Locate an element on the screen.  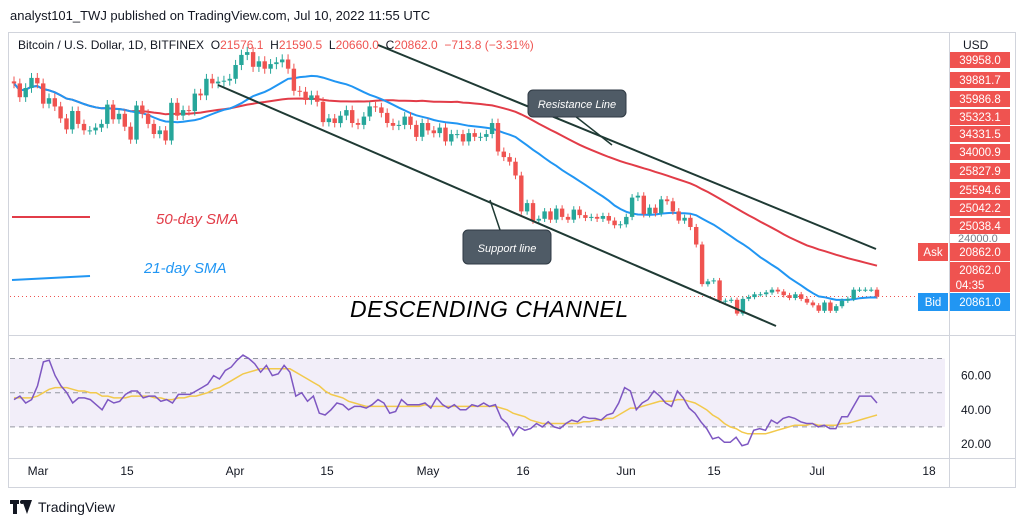
bid-value: 20861.0 is located at coordinates (980, 303).